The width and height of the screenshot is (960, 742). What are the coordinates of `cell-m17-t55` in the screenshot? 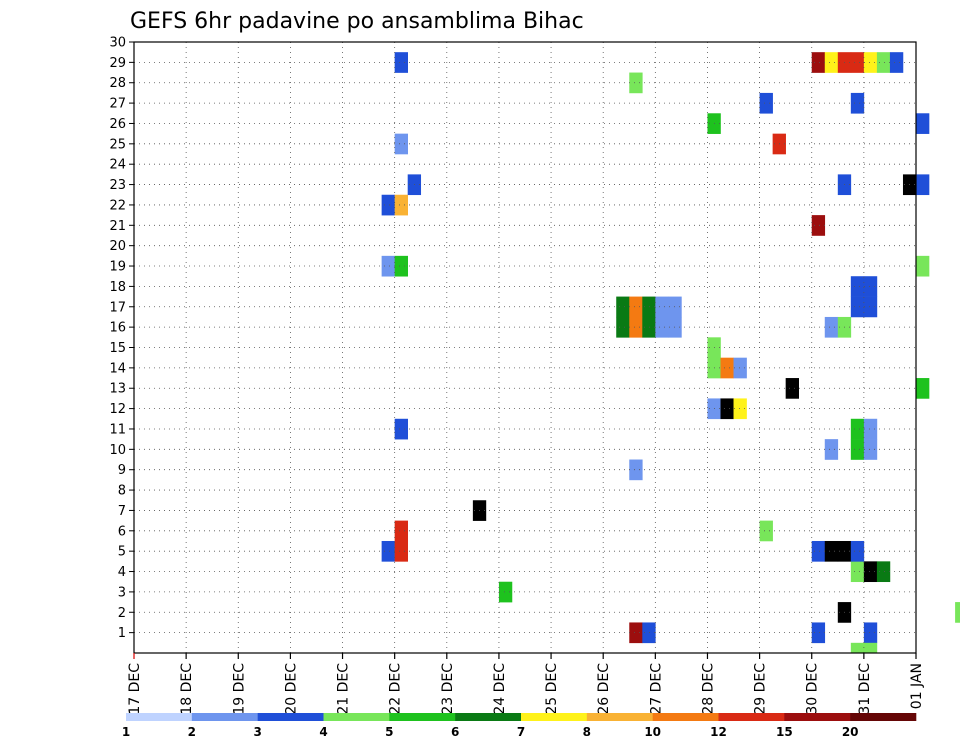 It's located at (857, 307).